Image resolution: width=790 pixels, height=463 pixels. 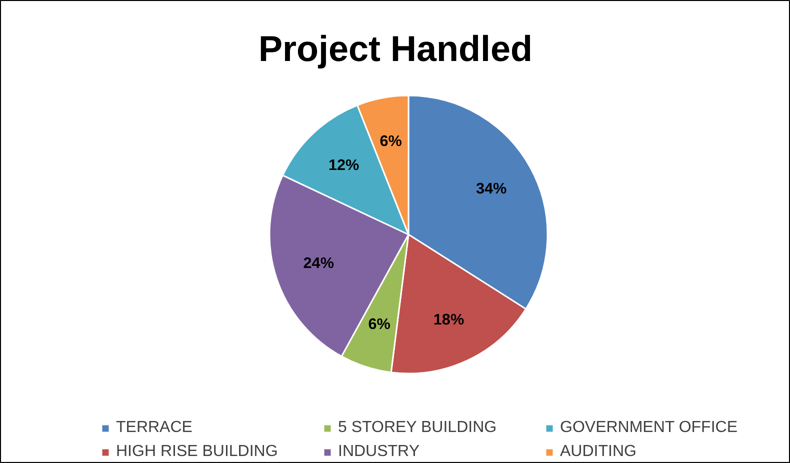 What do you see at coordinates (448, 320) in the screenshot?
I see `data-label: 18%` at bounding box center [448, 320].